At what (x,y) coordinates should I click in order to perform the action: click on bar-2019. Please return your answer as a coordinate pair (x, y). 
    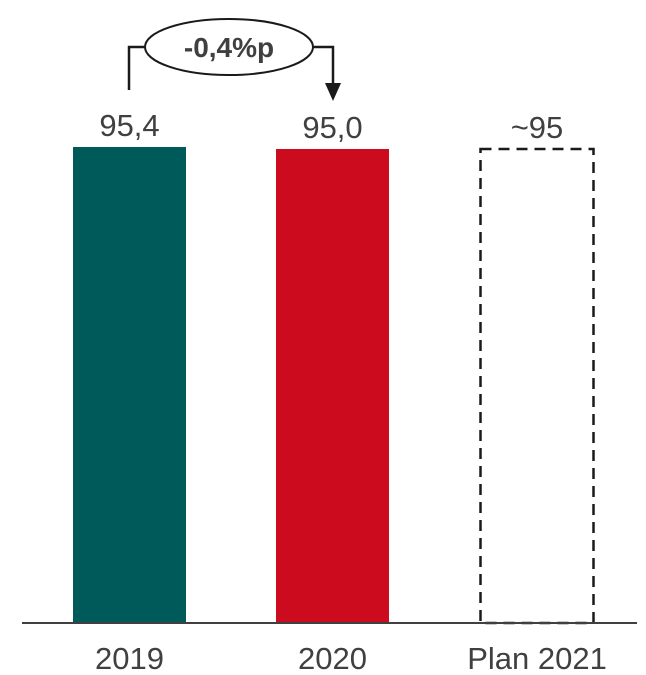
    Looking at the image, I should click on (129, 385).